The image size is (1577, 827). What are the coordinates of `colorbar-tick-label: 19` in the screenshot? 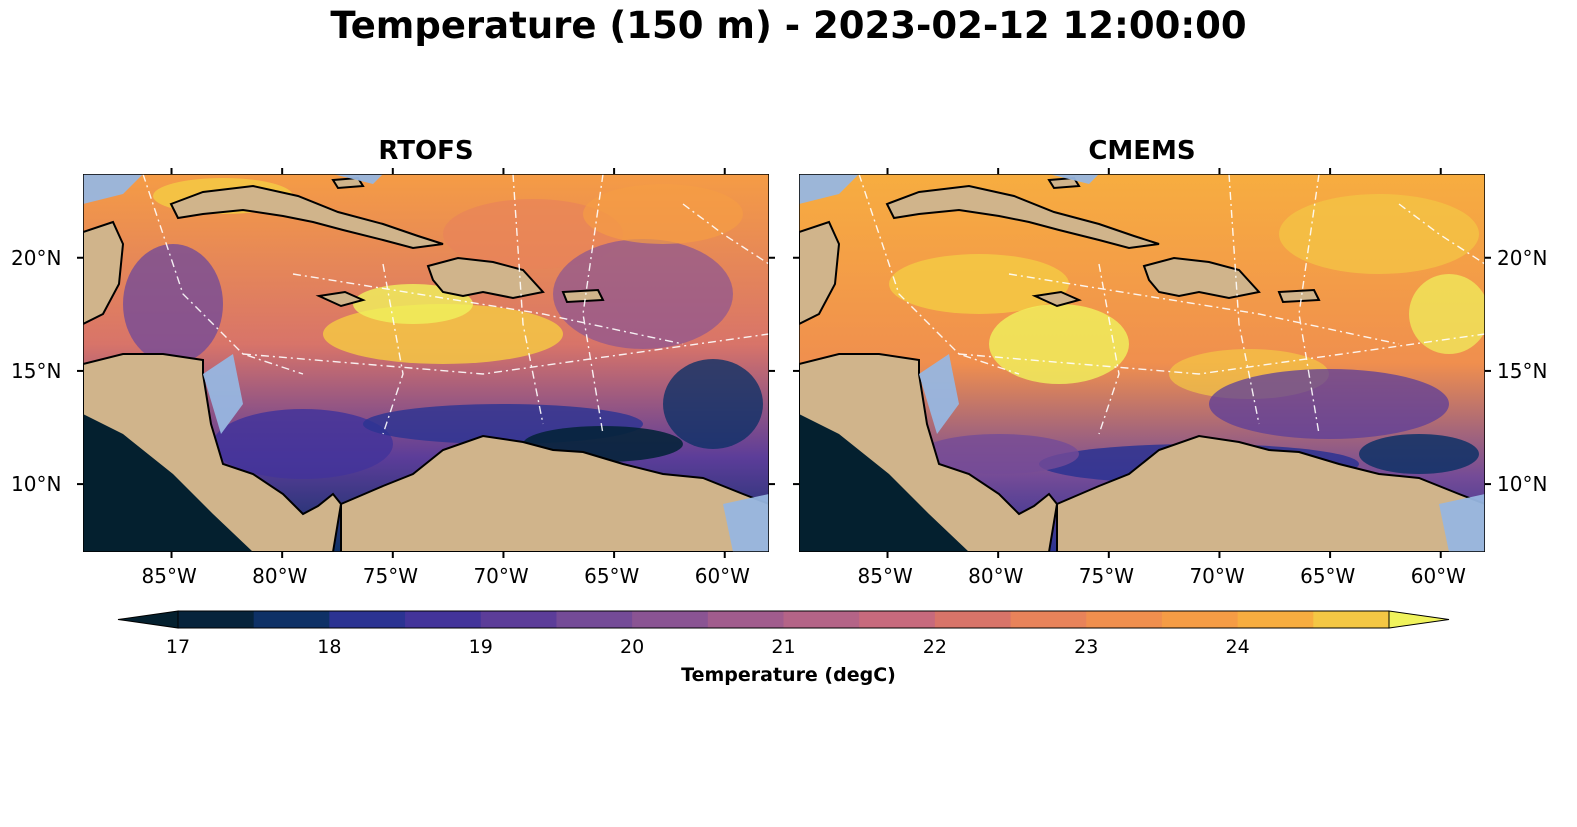 It's located at (480, 647).